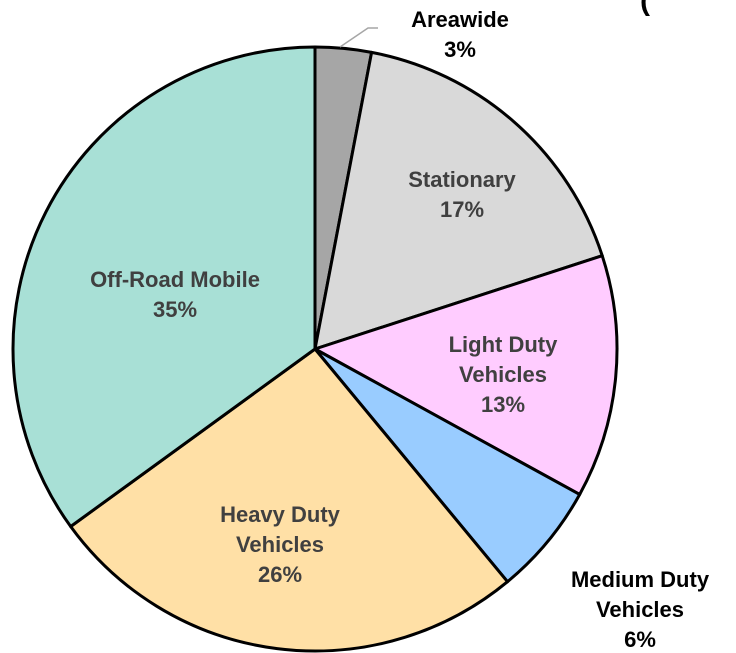 The height and width of the screenshot is (653, 736). I want to click on slice-name: Medium Duty Vehicles, so click(640, 594).